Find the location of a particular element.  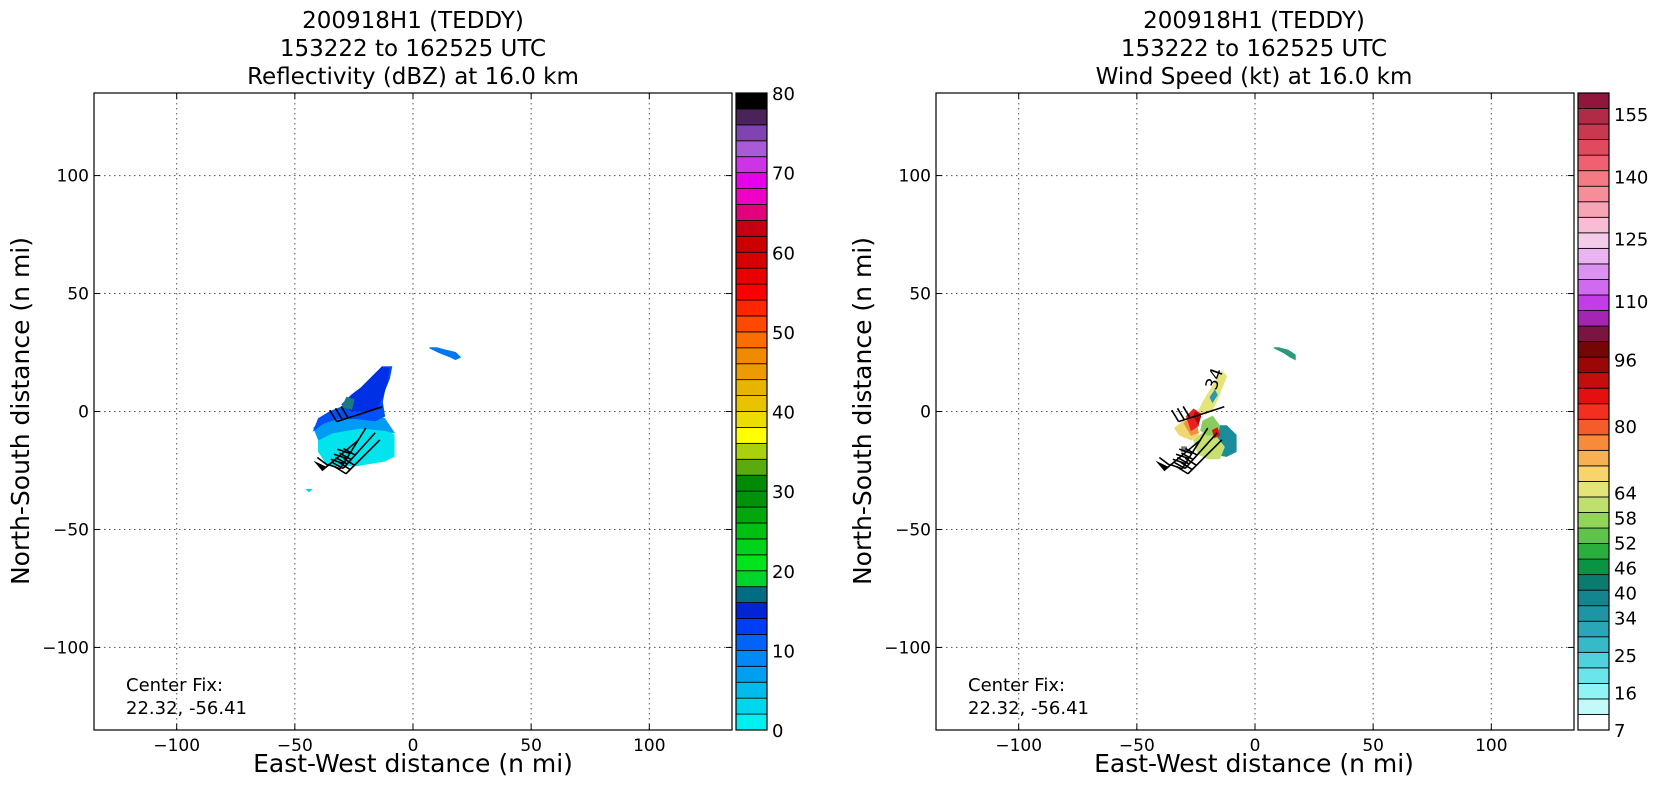

colorbar-tick-label: 64 is located at coordinates (1625, 494).